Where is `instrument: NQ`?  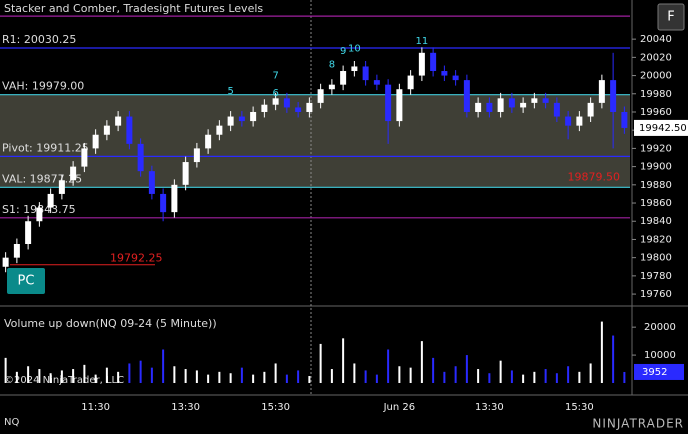 instrument: NQ is located at coordinates (11, 422).